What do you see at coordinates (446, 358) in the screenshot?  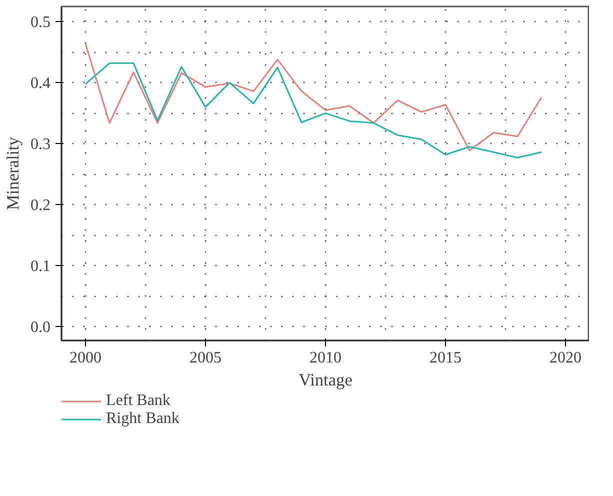 I see `x-tick-label: 2015` at bounding box center [446, 358].